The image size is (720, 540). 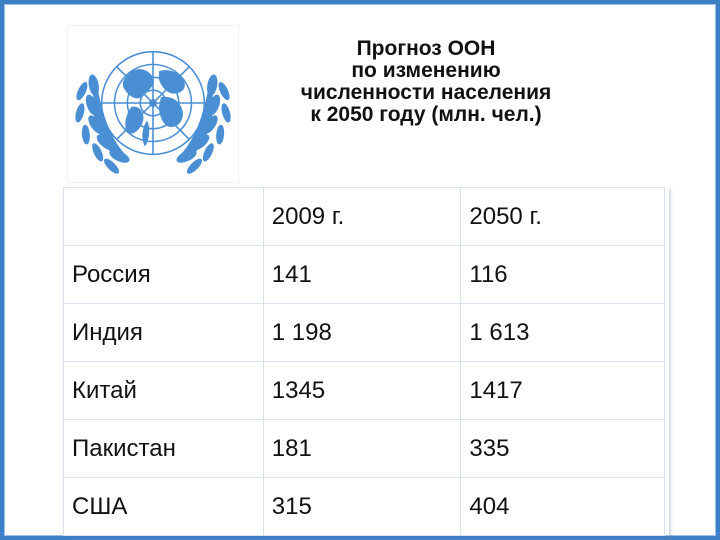 What do you see at coordinates (163, 506) in the screenshot?
I see `country-cell: США` at bounding box center [163, 506].